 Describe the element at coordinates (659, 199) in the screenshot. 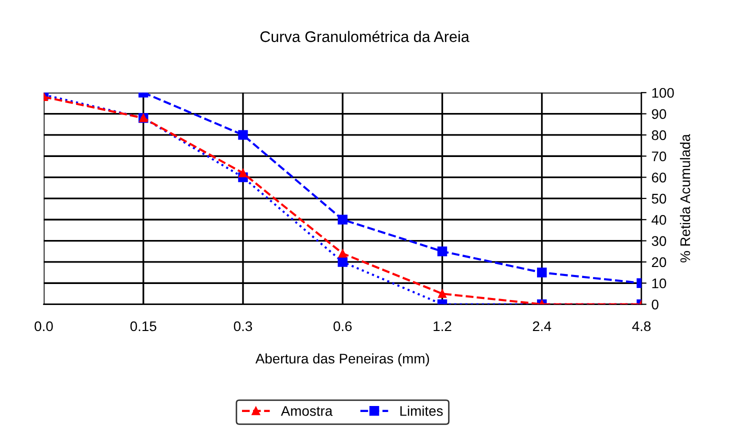

I see `y2-tick-label: 50` at that location.